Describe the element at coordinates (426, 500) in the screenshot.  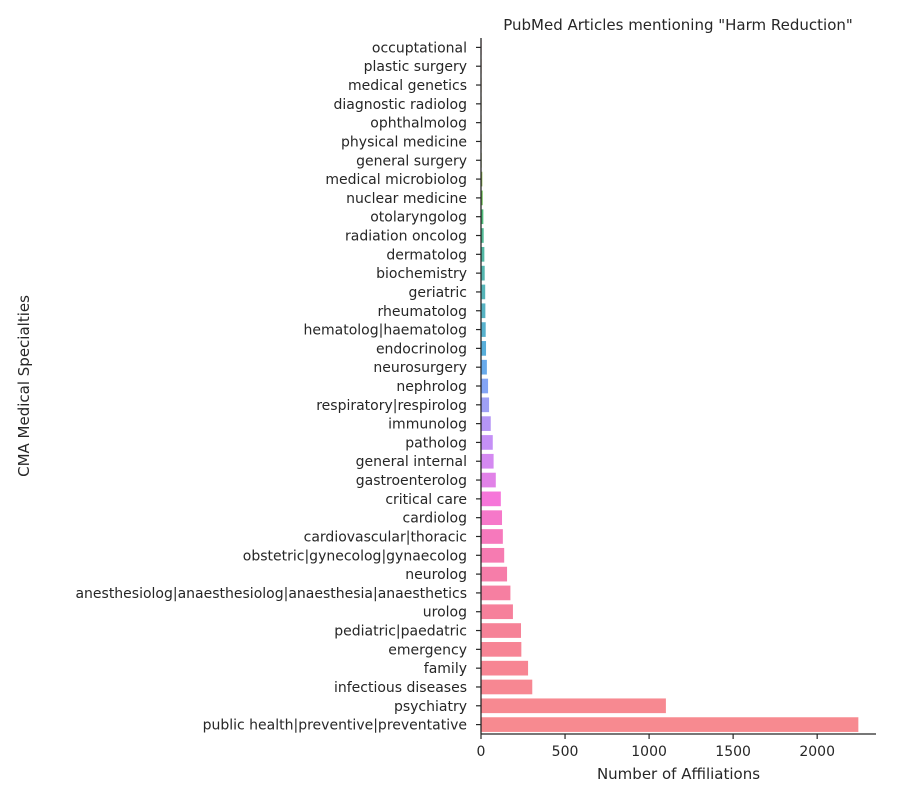
I see `y-tick-label: critical care` at that location.